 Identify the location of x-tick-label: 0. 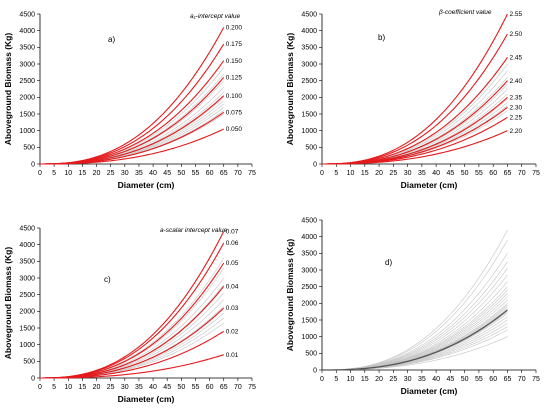
(40, 387).